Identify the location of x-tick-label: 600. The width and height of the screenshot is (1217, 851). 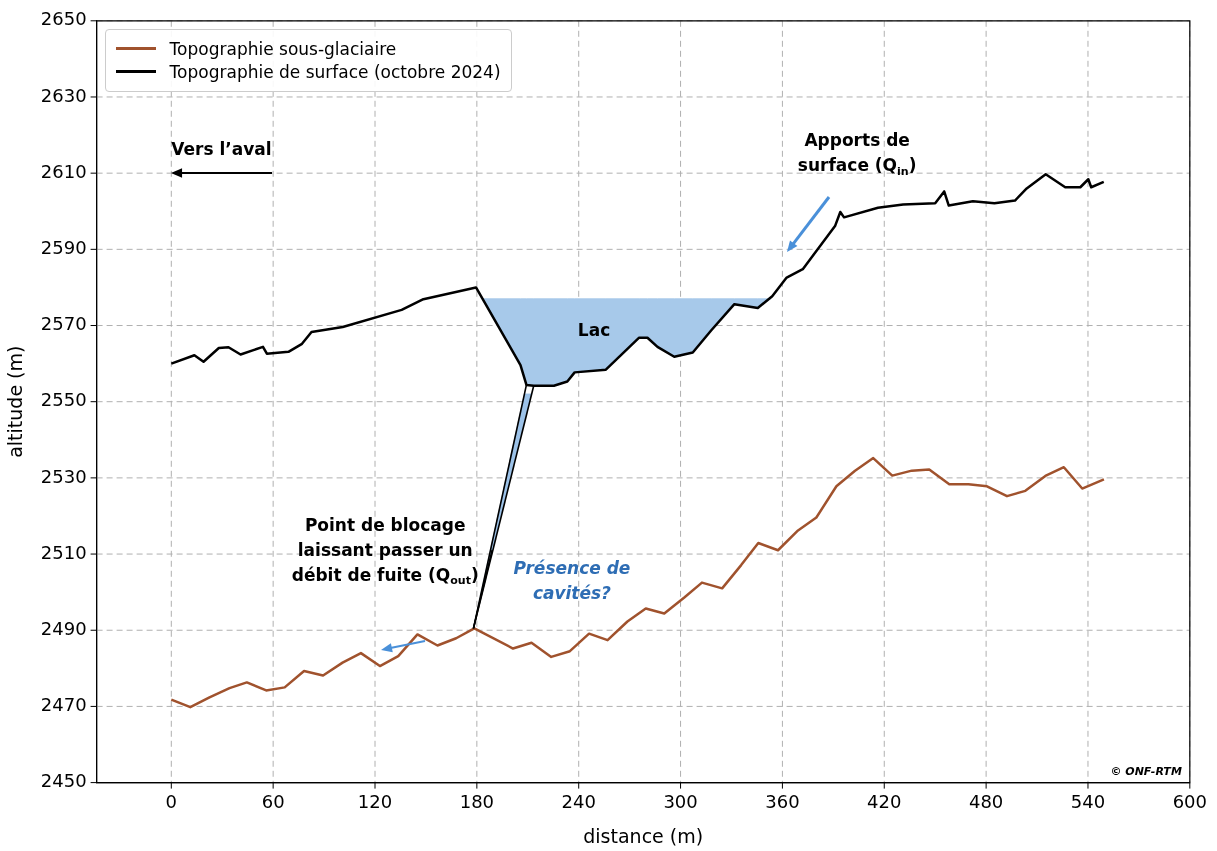
(1189, 802).